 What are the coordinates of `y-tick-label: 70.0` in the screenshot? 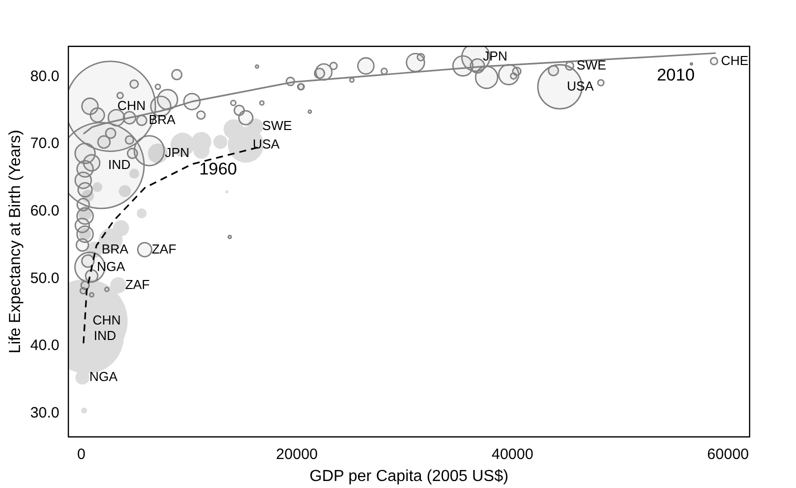 It's located at (45, 143).